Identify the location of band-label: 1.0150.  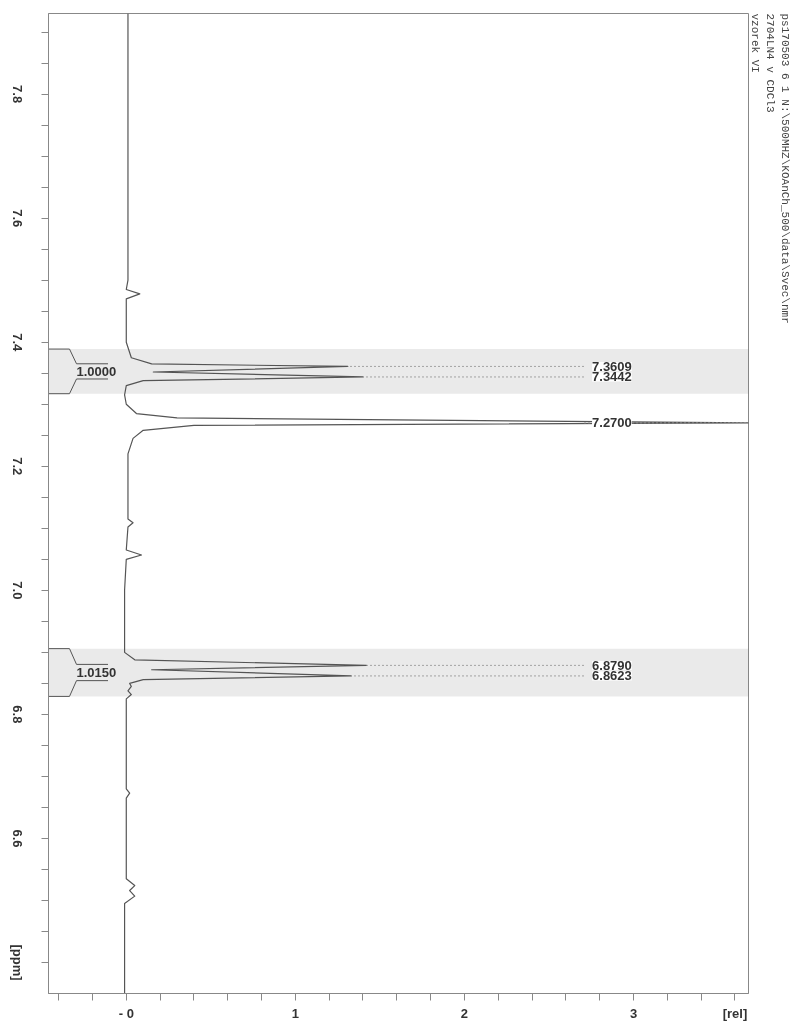
(96, 673).